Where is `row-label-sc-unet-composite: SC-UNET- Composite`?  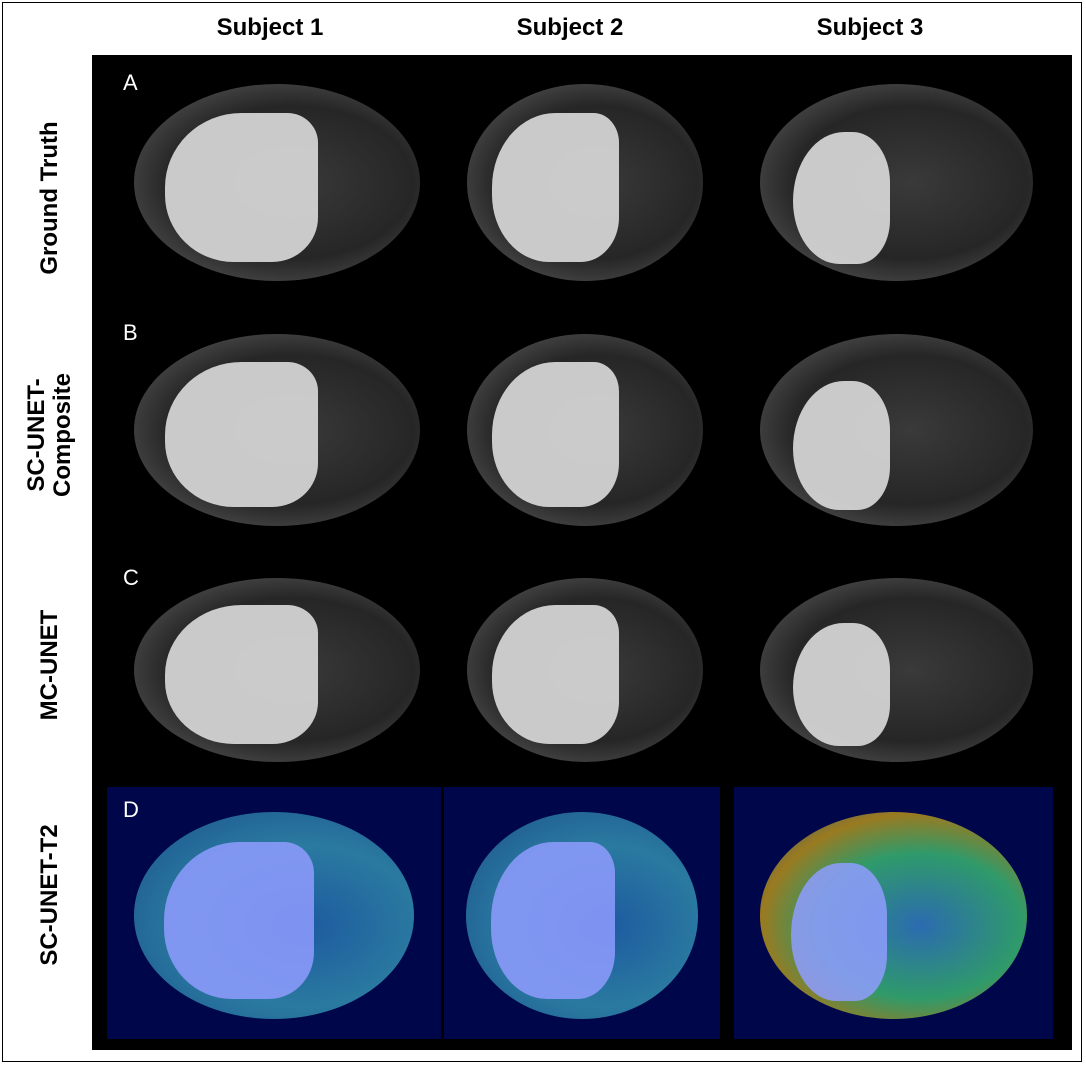
row-label-sc-unet-composite: SC-UNET- Composite is located at coordinates (49, 435).